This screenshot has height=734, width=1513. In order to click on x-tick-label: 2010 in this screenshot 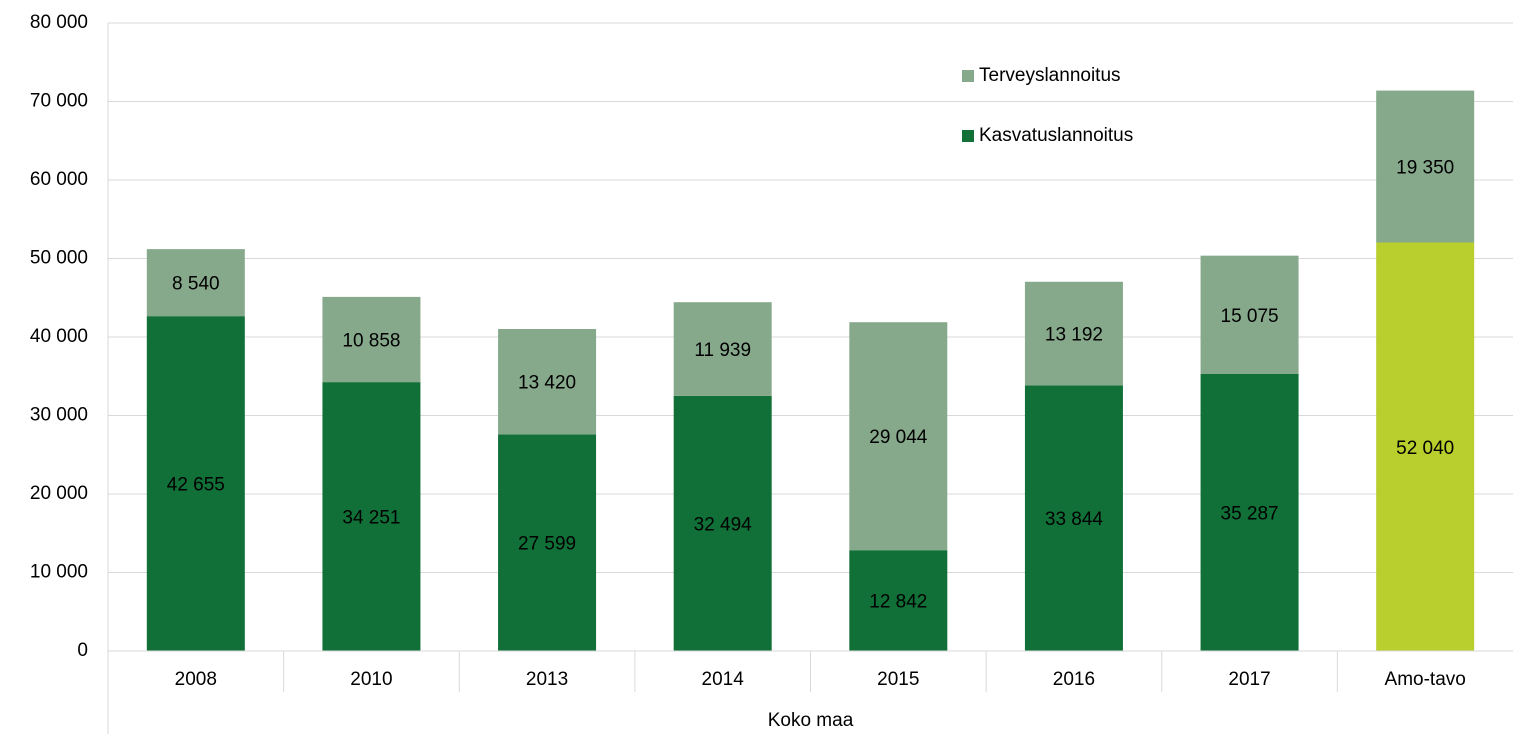, I will do `click(371, 679)`.